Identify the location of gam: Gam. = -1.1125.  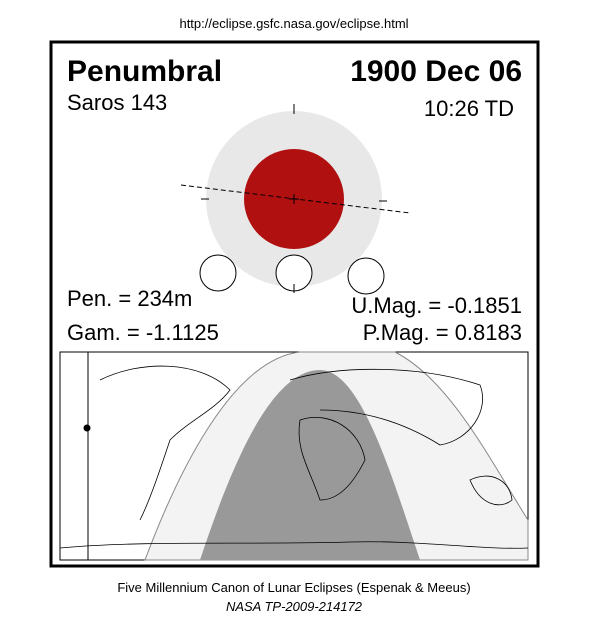
(143, 332).